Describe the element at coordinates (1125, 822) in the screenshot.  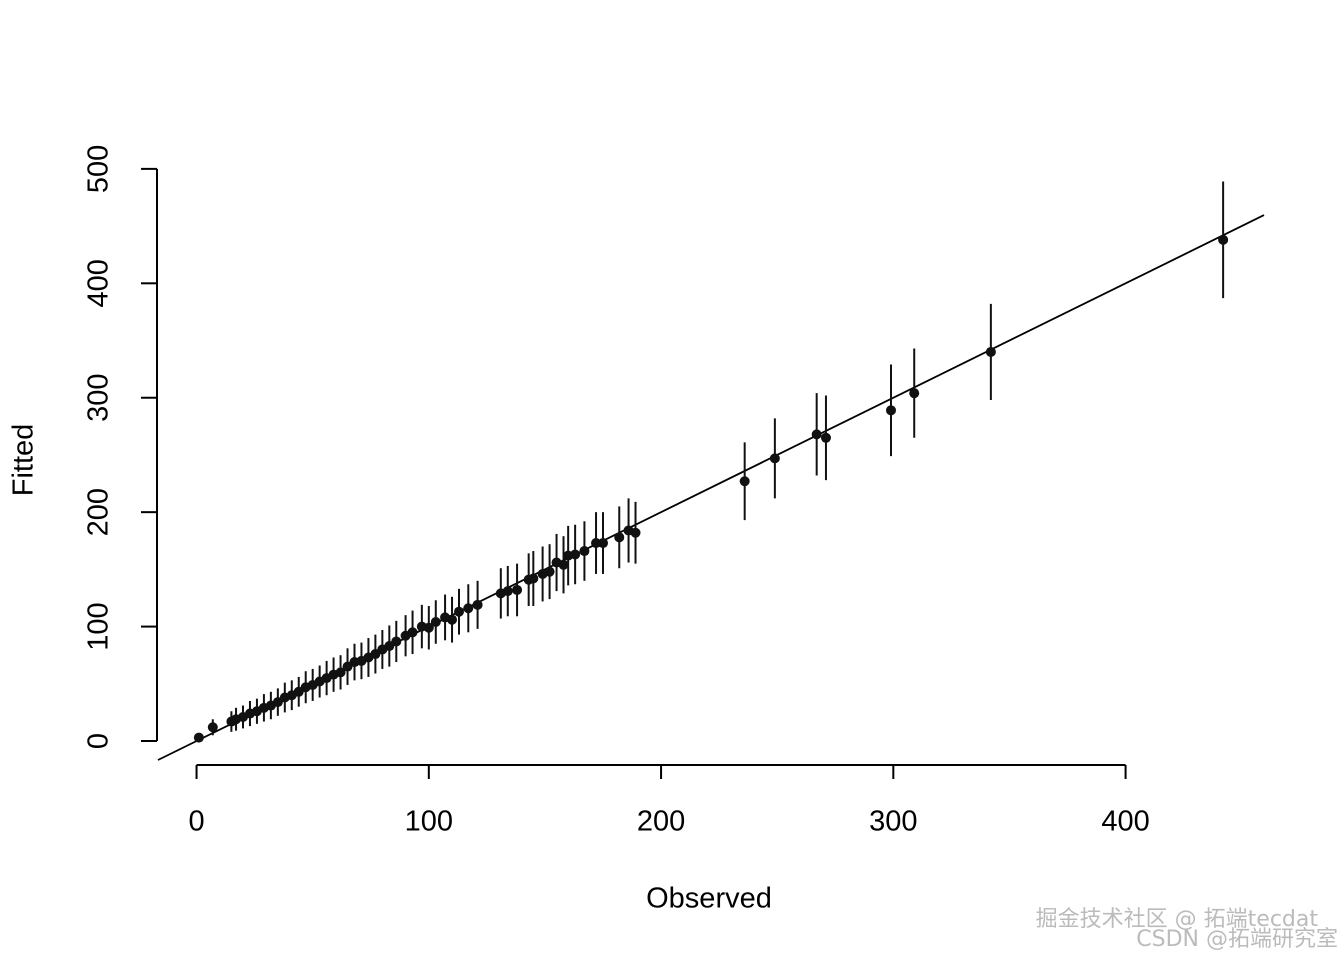
I see `x-tick-label: 400` at that location.